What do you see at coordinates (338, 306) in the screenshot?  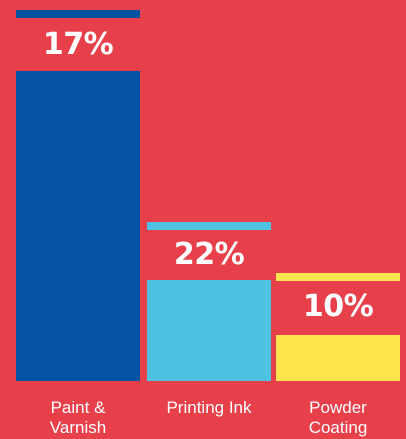 I see `value-label-powder-coating: 10%` at bounding box center [338, 306].